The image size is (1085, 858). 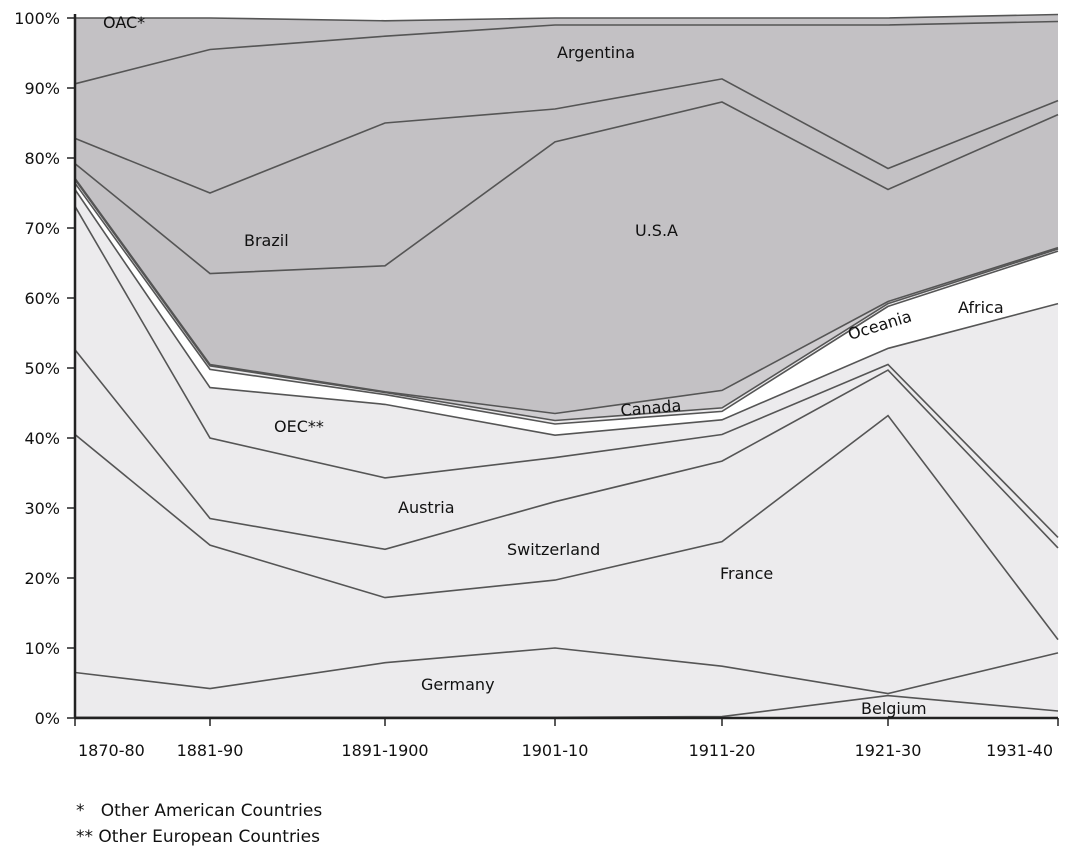 What do you see at coordinates (198, 837) in the screenshot?
I see `footnote-oec: ** Other European Countries` at bounding box center [198, 837].